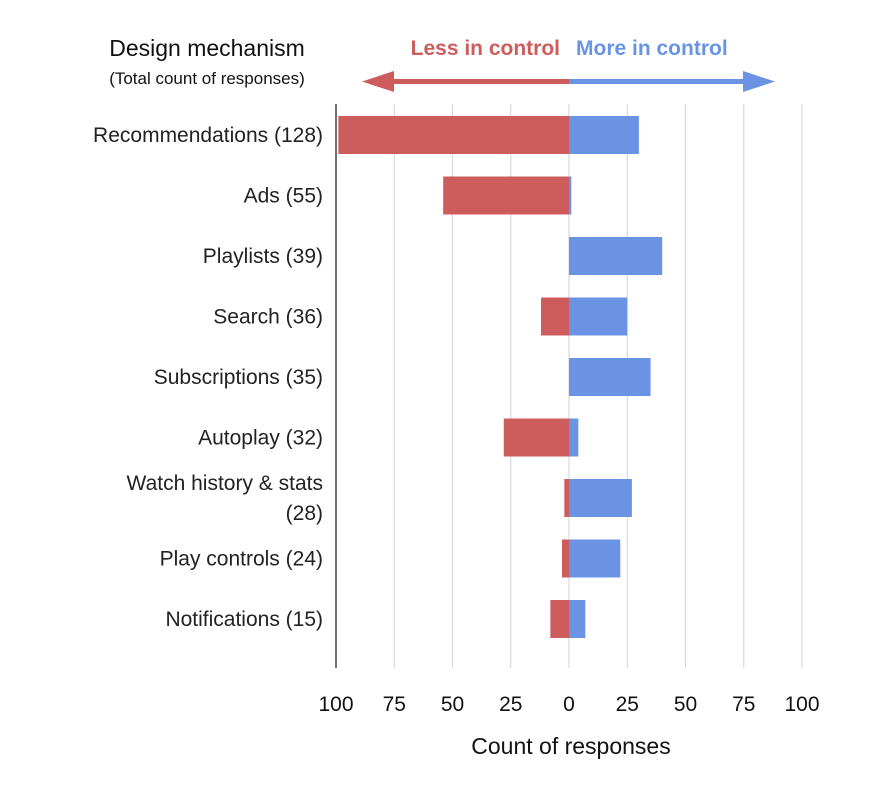 This screenshot has height=797, width=879. Describe the element at coordinates (207, 78) in the screenshot. I see `legend-subtitle: (Total count of responses)` at that location.